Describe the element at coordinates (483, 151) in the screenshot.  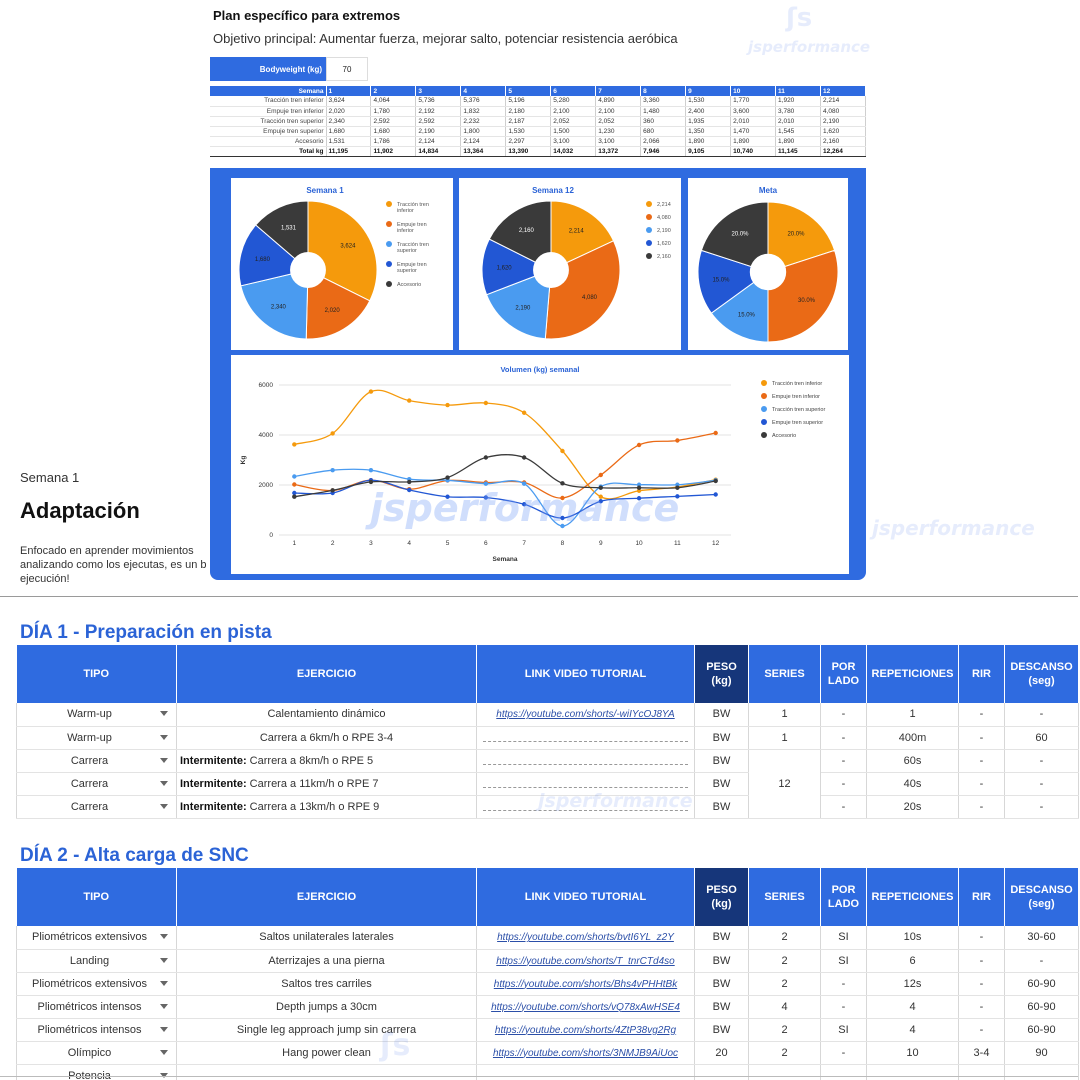
I see `volume-total-cell: 13,364` at that location.